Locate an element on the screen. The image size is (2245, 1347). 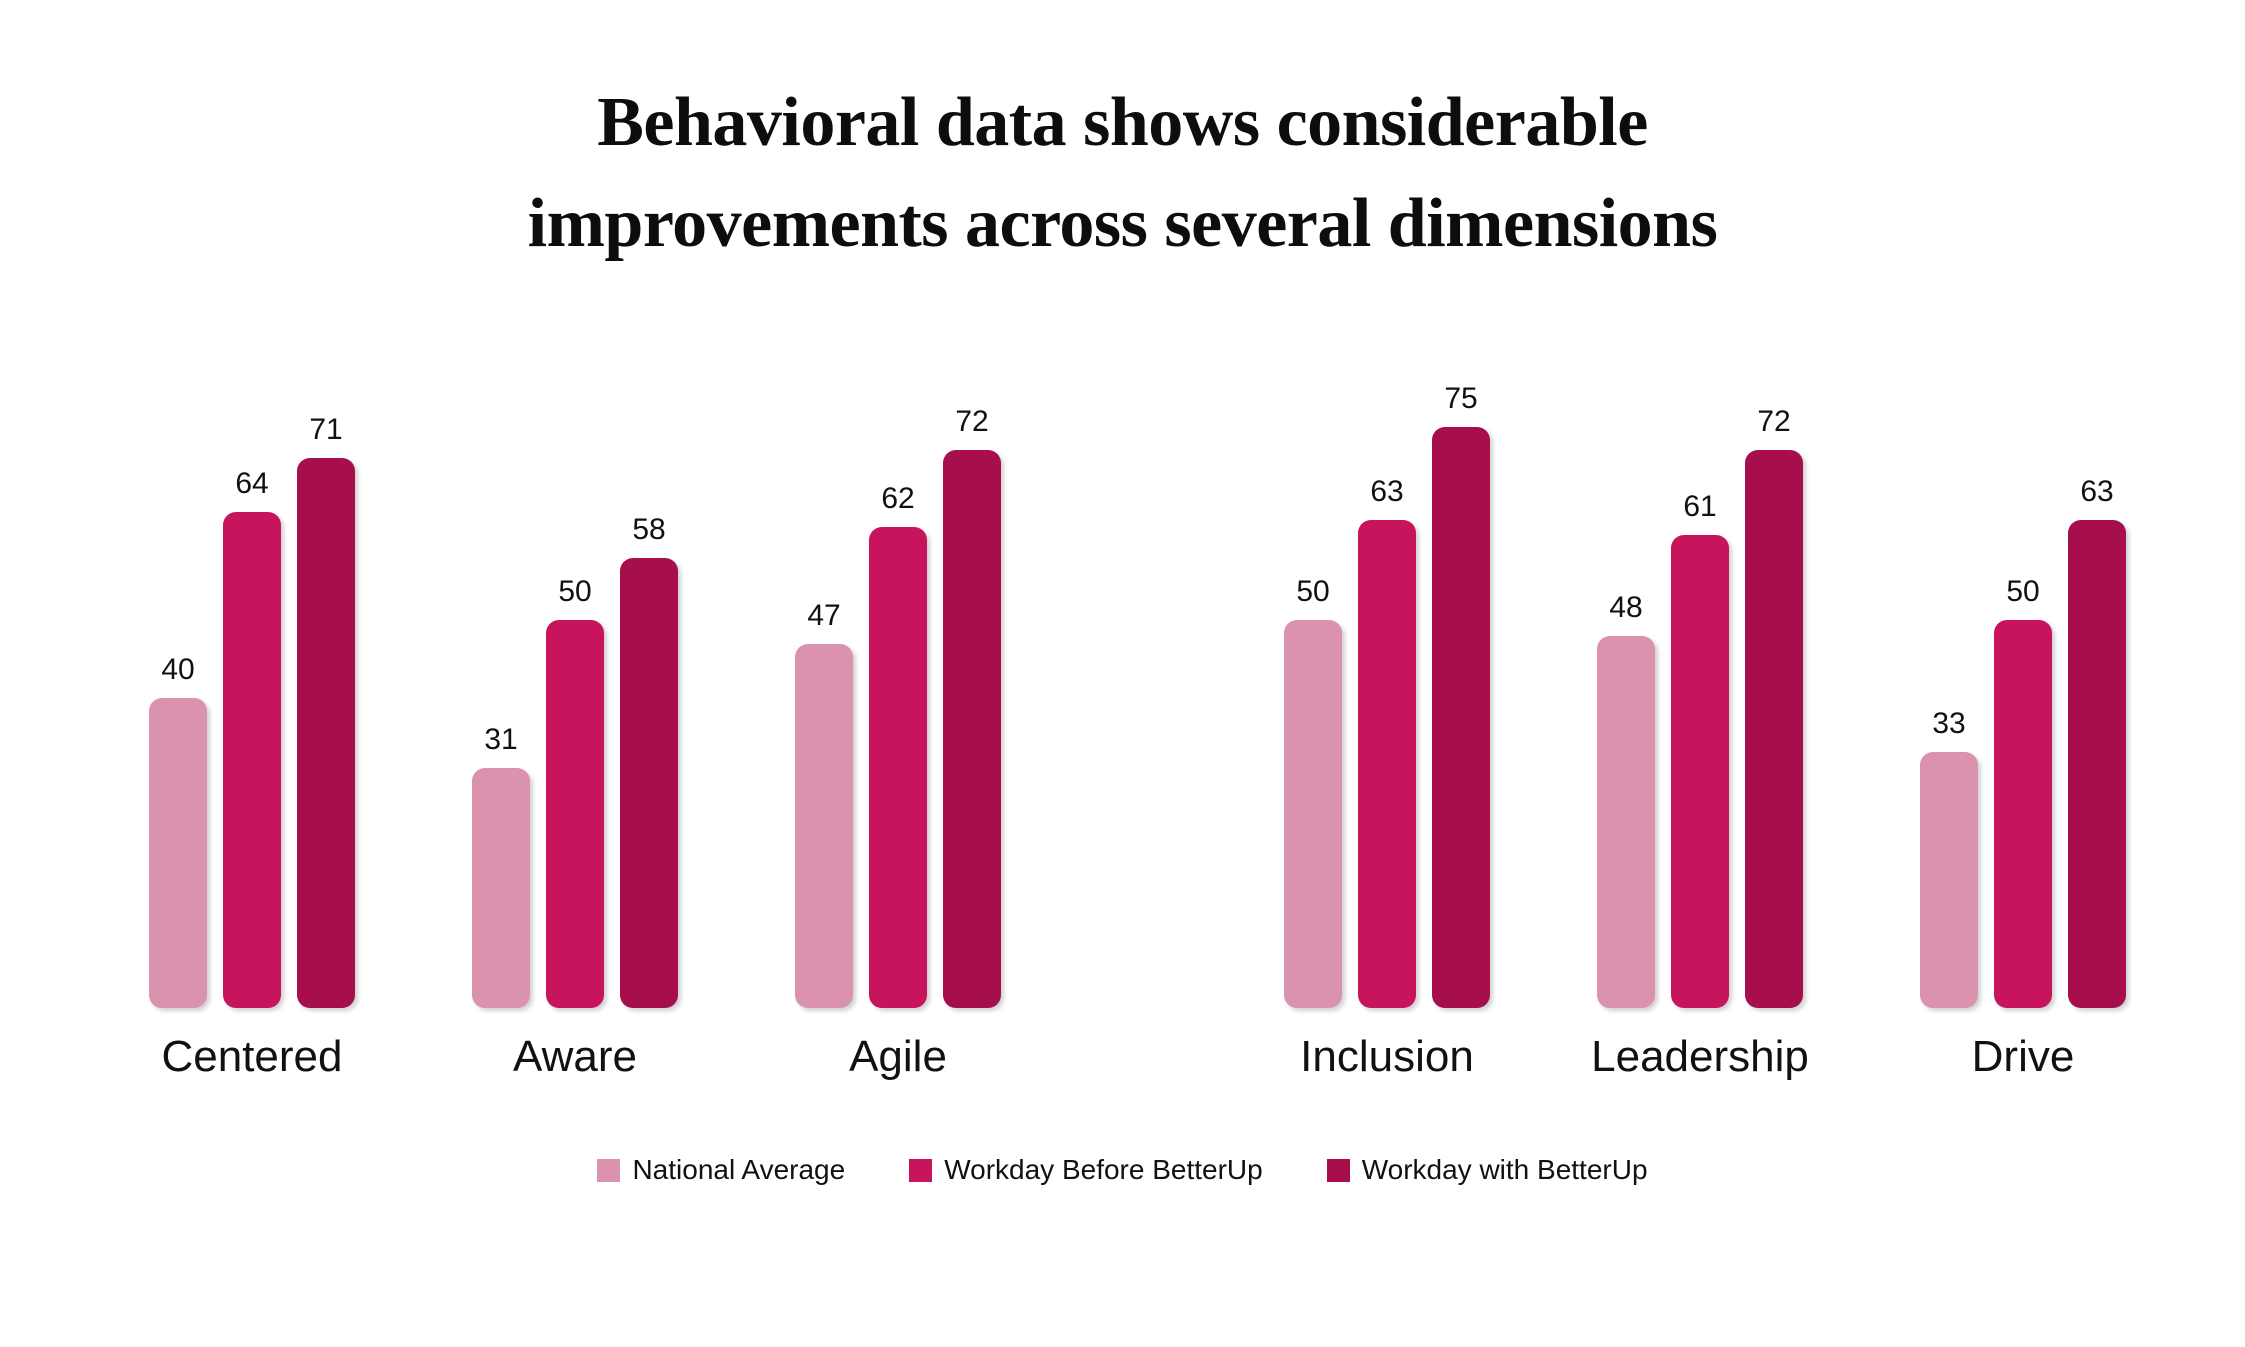
bar-wrap-aware-national-average: 31 is located at coordinates (501, 865).